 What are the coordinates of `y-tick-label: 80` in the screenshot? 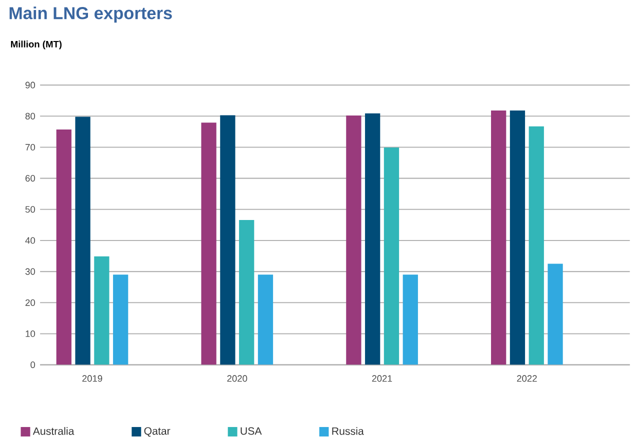 It's located at (30, 116).